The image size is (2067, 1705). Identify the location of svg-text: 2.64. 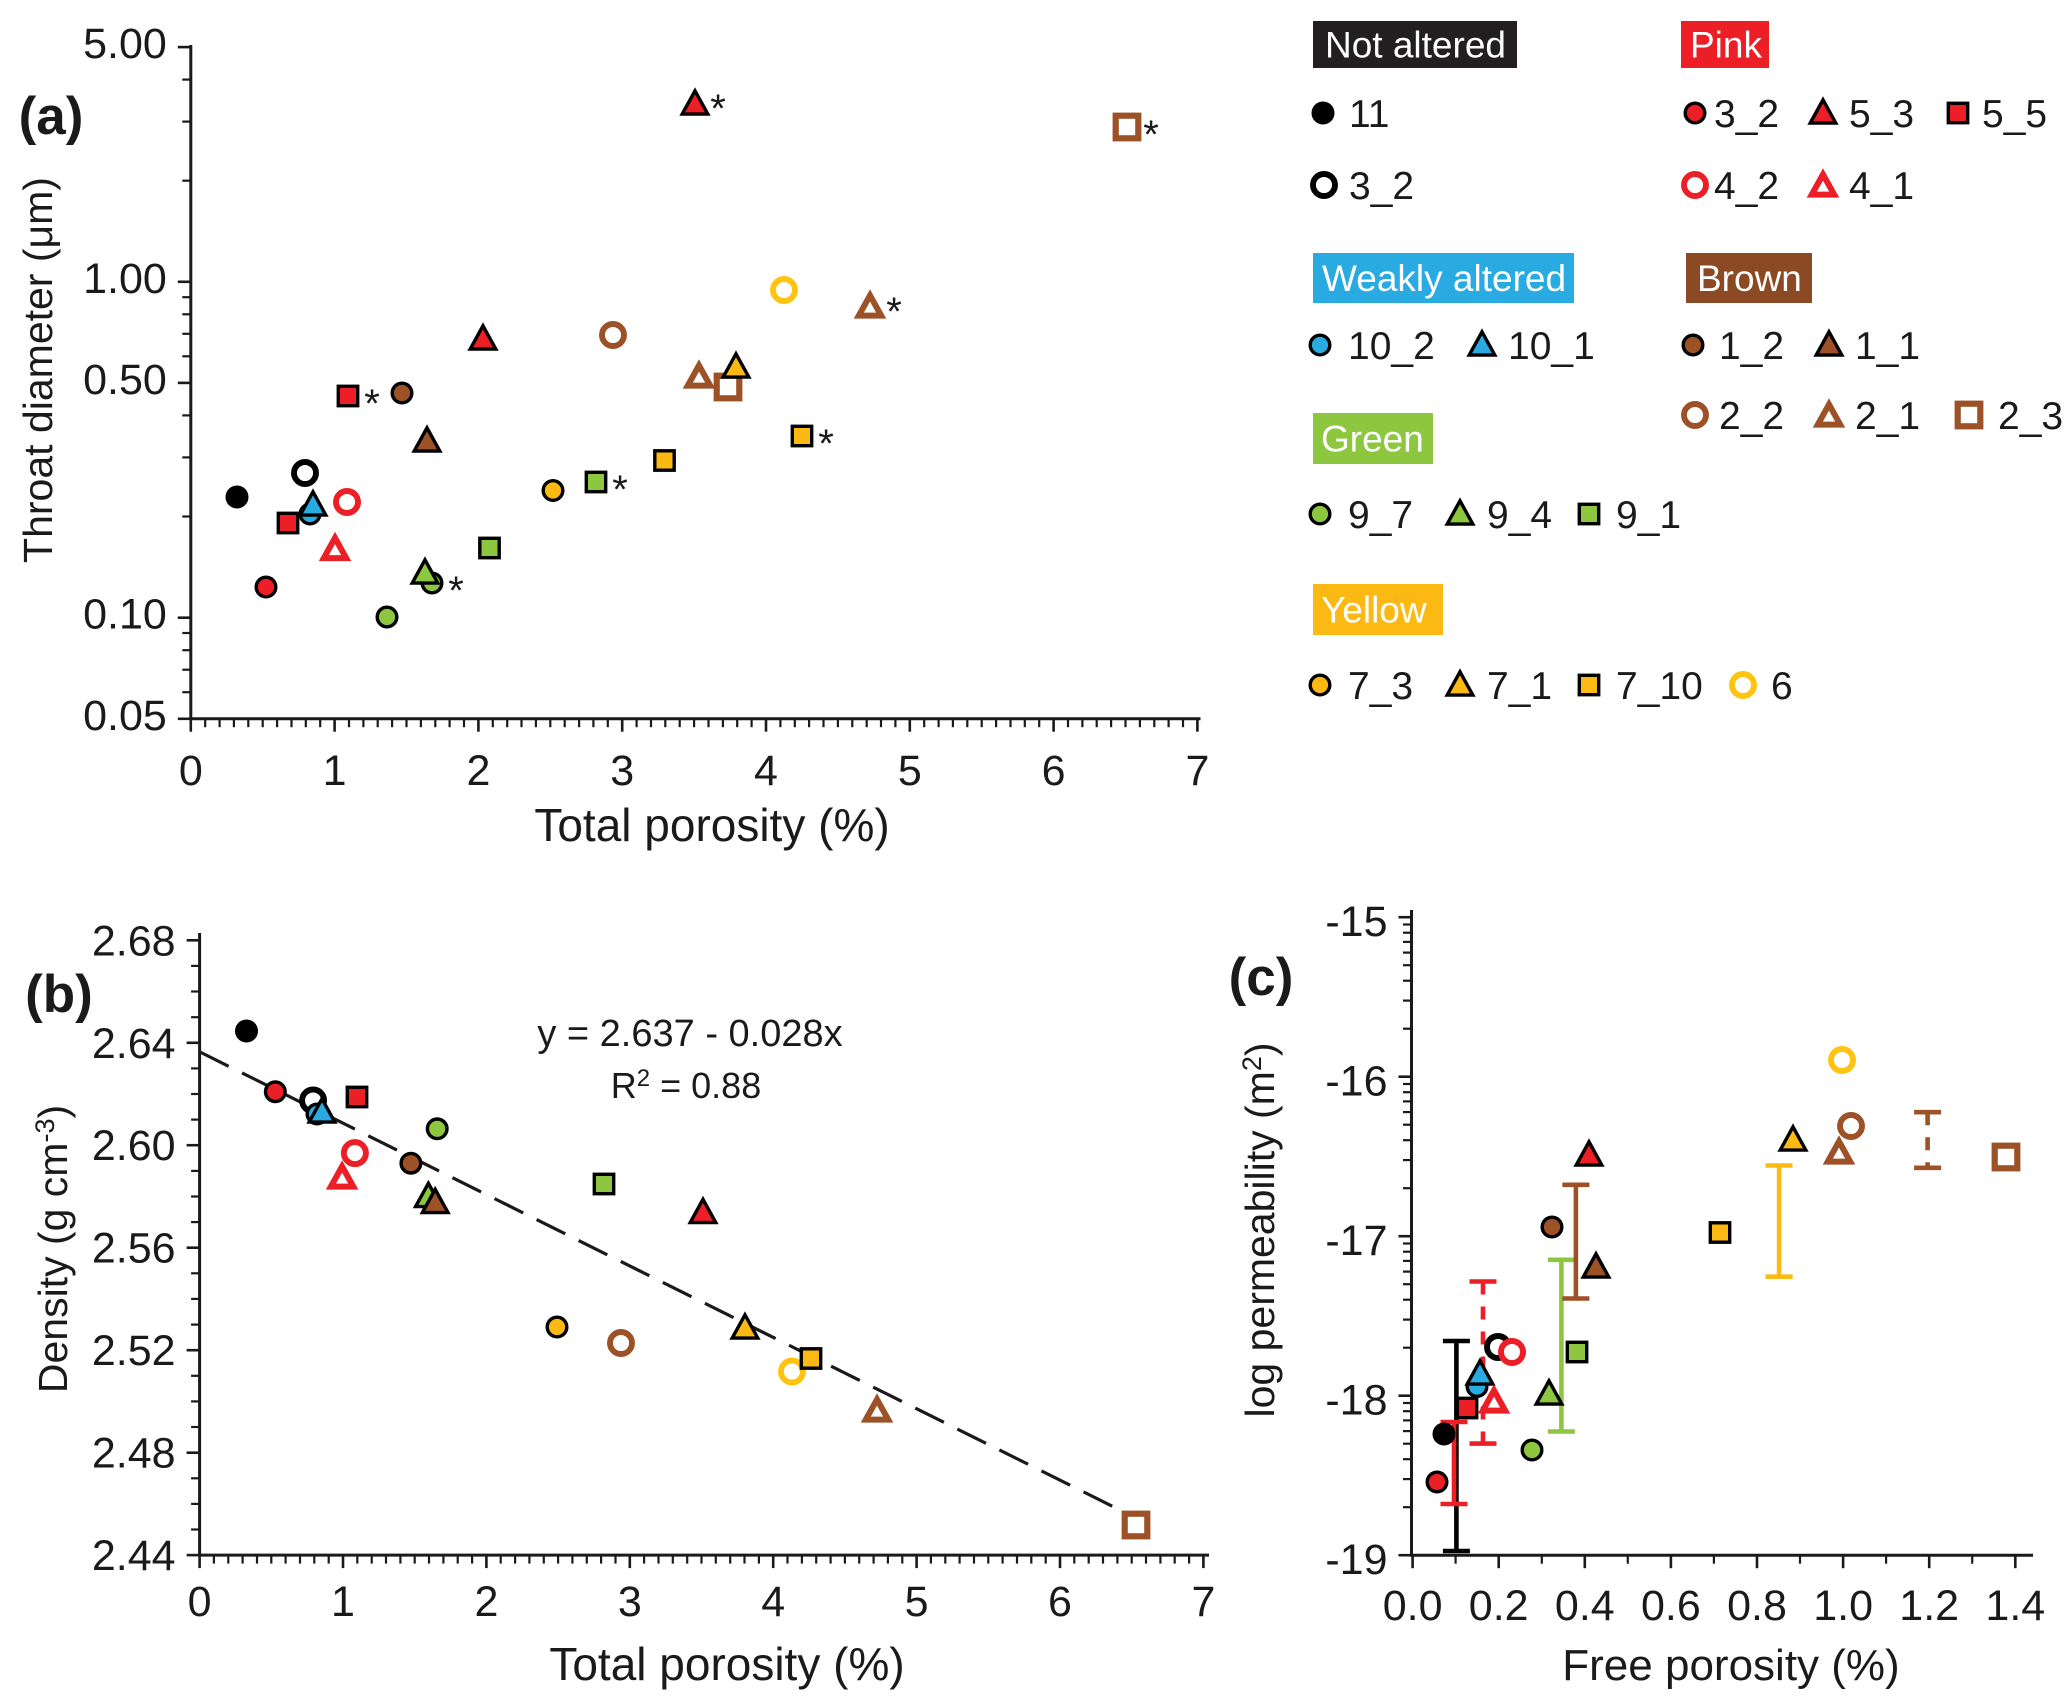
(134, 1044).